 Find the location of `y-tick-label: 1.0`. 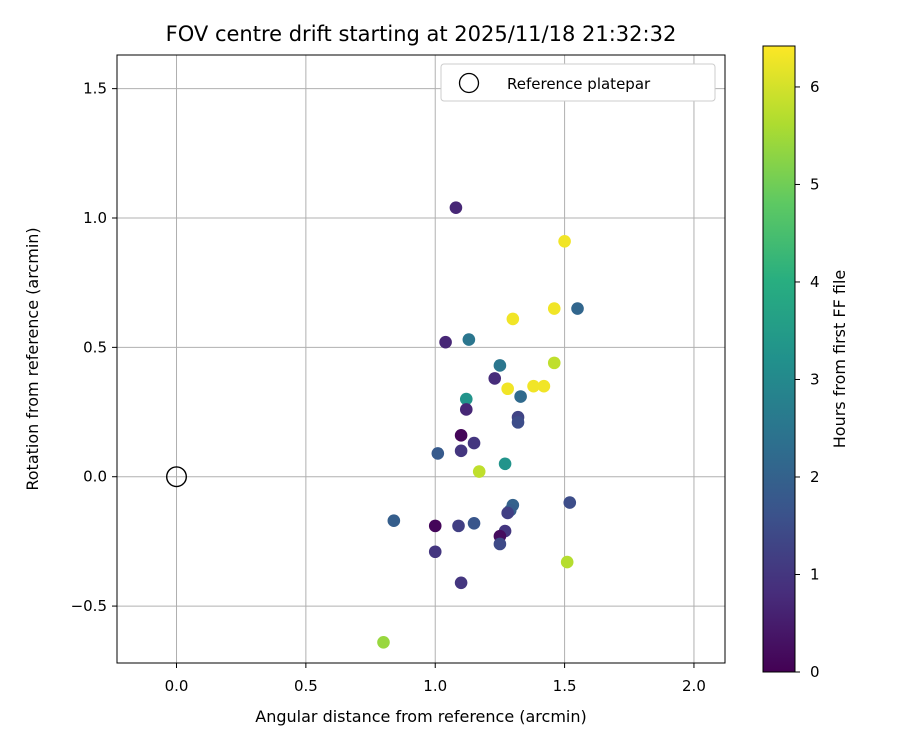

y-tick-label: 1.0 is located at coordinates (95, 218).